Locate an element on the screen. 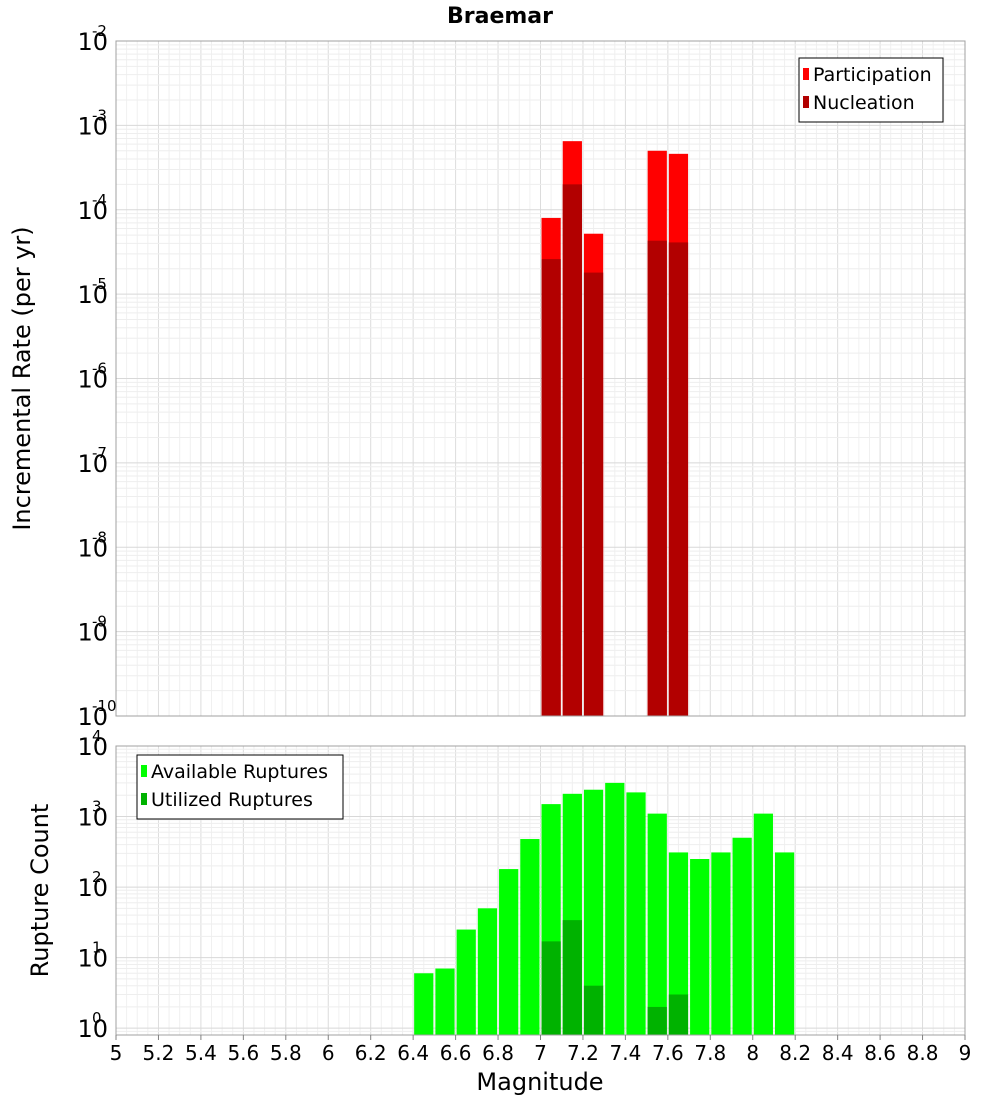  x-tick-label: 6.2 is located at coordinates (371, 1053).